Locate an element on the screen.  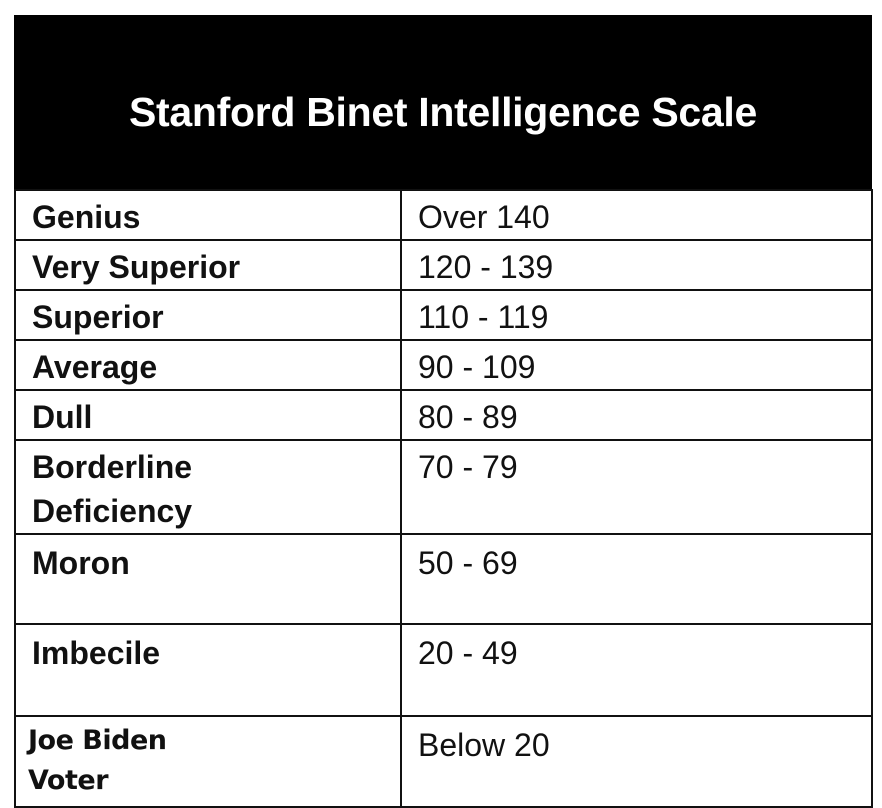
table-row: Joe Biden Voter Below 20 is located at coordinates (443, 761).